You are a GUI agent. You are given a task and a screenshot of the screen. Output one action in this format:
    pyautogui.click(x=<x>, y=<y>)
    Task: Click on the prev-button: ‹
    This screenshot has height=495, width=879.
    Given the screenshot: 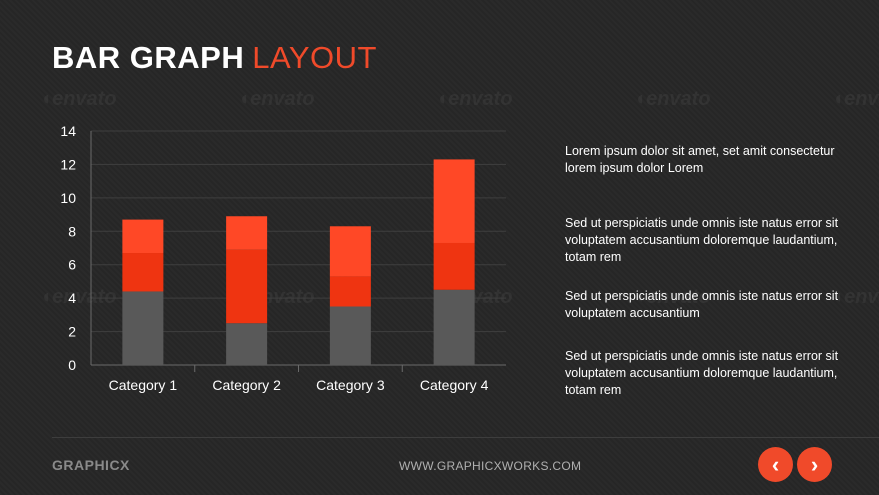 What is the action you would take?
    pyautogui.click(x=775, y=464)
    